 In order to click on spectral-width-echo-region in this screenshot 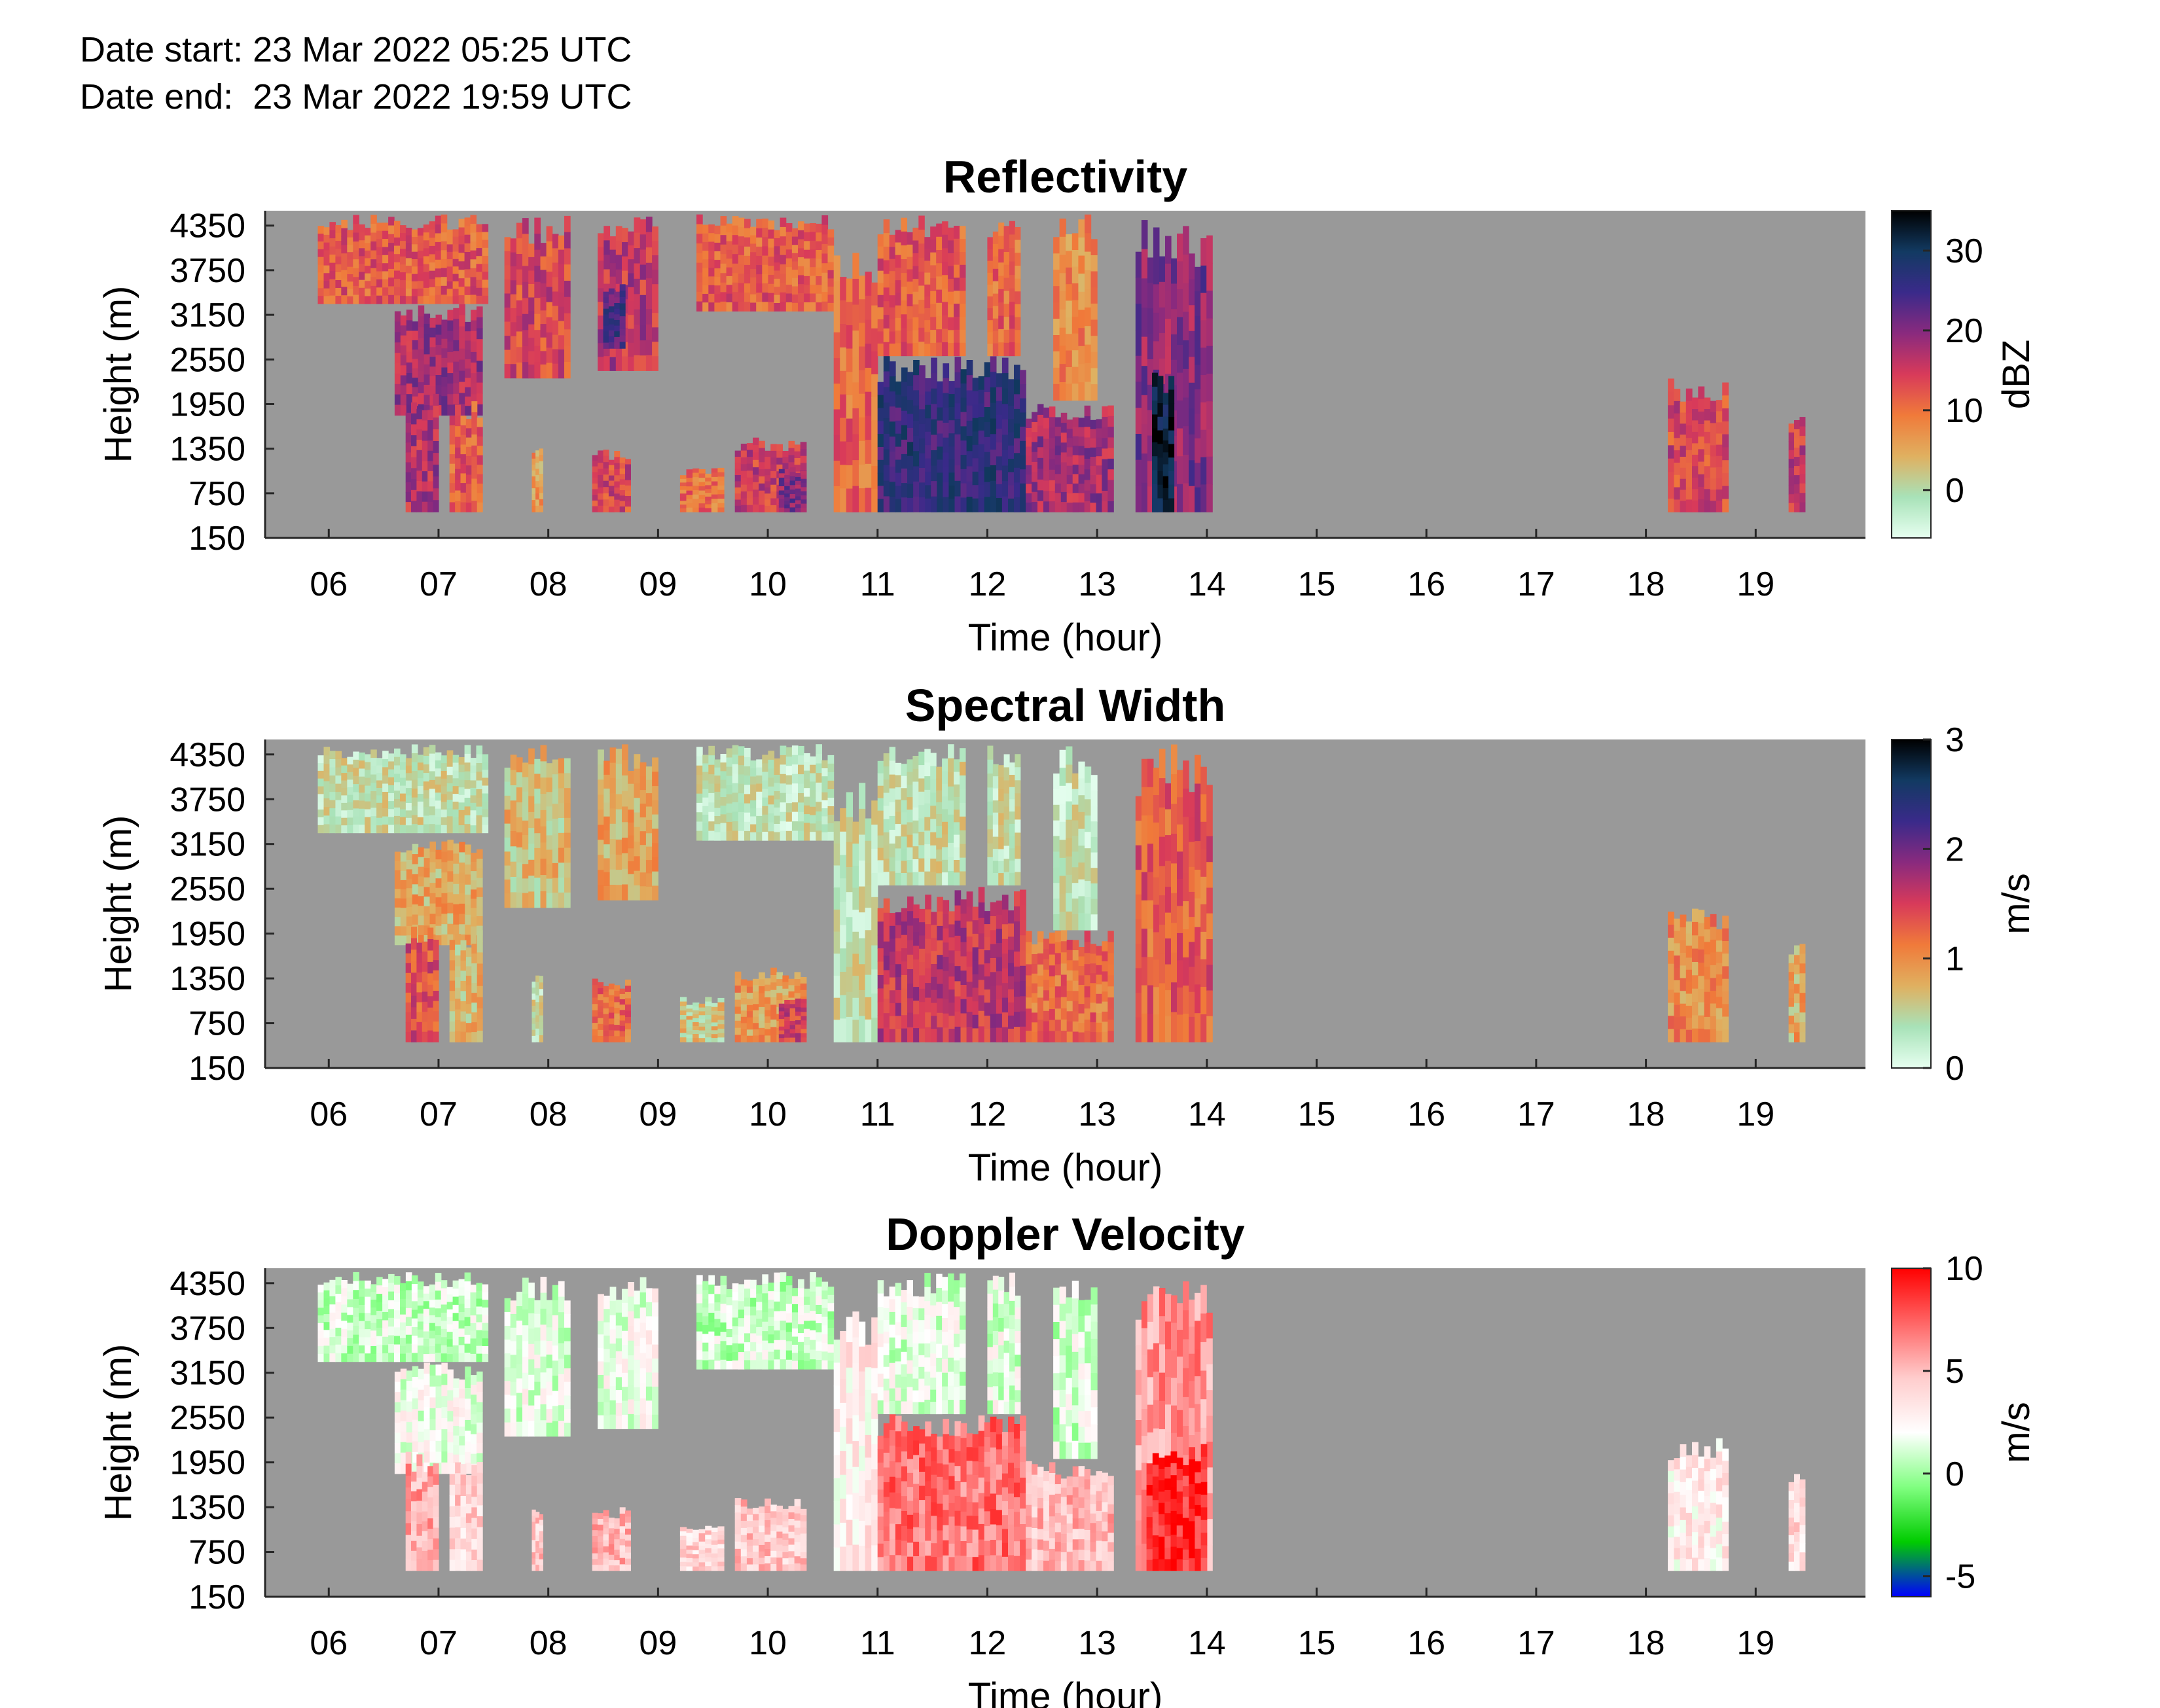, I will do `click(792, 1020)`.